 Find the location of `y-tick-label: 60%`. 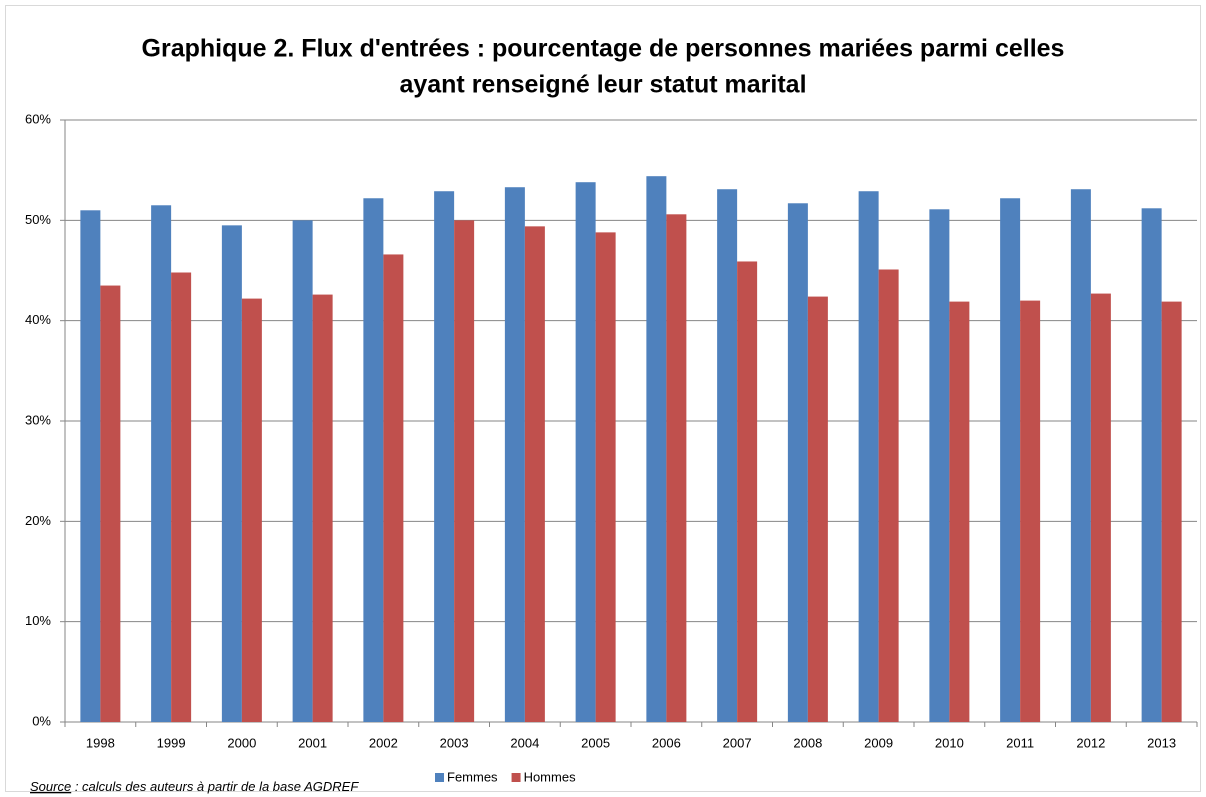

y-tick-label: 60% is located at coordinates (38, 118).